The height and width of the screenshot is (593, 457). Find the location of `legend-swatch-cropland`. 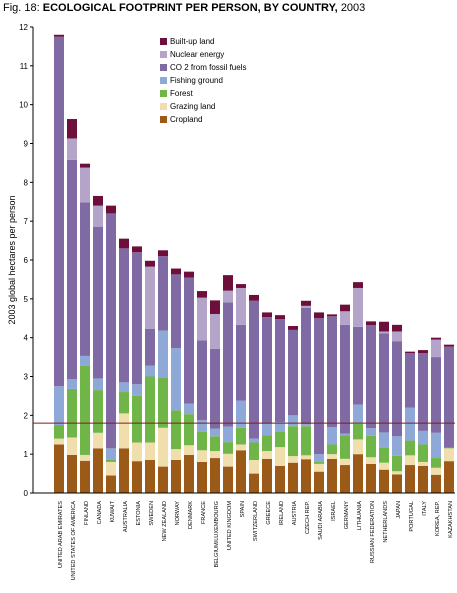

legend-swatch-cropland is located at coordinates (163, 119).